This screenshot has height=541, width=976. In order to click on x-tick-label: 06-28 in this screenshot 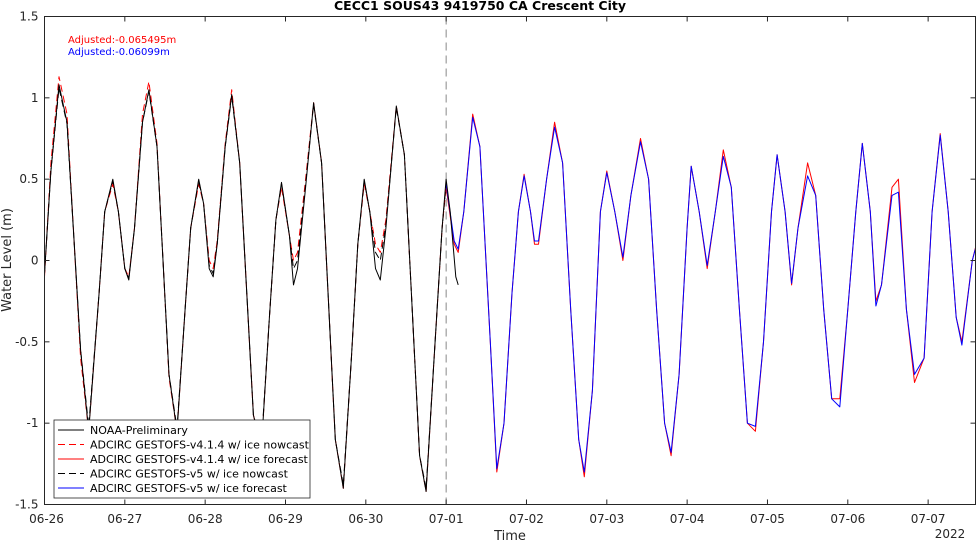, I will do `click(205, 519)`.